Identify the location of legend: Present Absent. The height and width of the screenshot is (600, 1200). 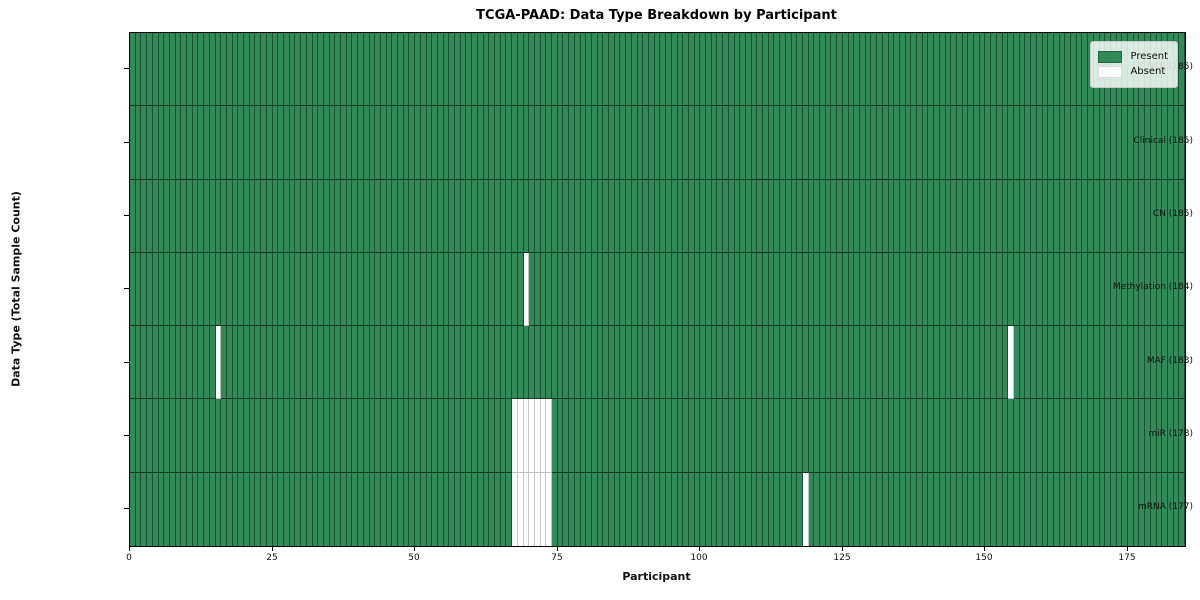
(1134, 64).